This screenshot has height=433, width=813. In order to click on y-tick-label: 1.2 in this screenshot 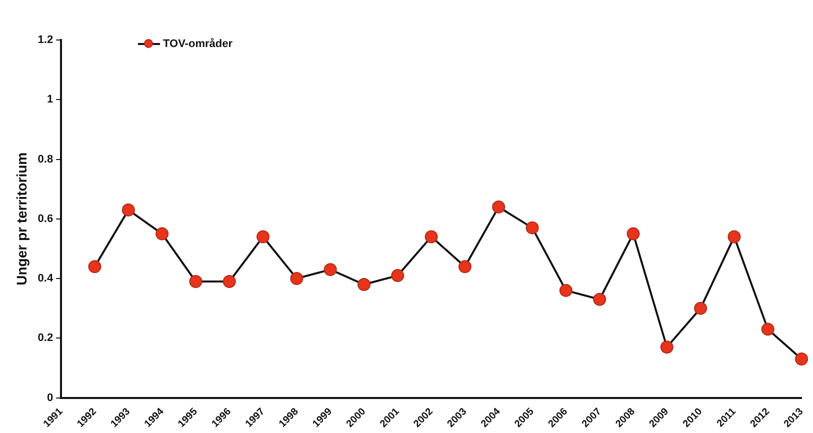, I will do `click(46, 40)`.